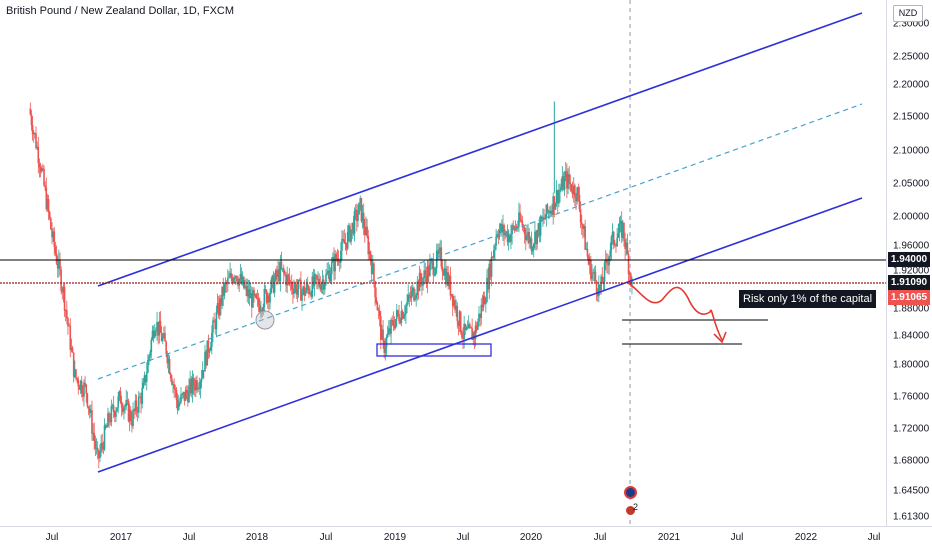 This screenshot has height=550, width=932. Describe the element at coordinates (911, 397) in the screenshot. I see `price-tick: 1.76000` at that location.